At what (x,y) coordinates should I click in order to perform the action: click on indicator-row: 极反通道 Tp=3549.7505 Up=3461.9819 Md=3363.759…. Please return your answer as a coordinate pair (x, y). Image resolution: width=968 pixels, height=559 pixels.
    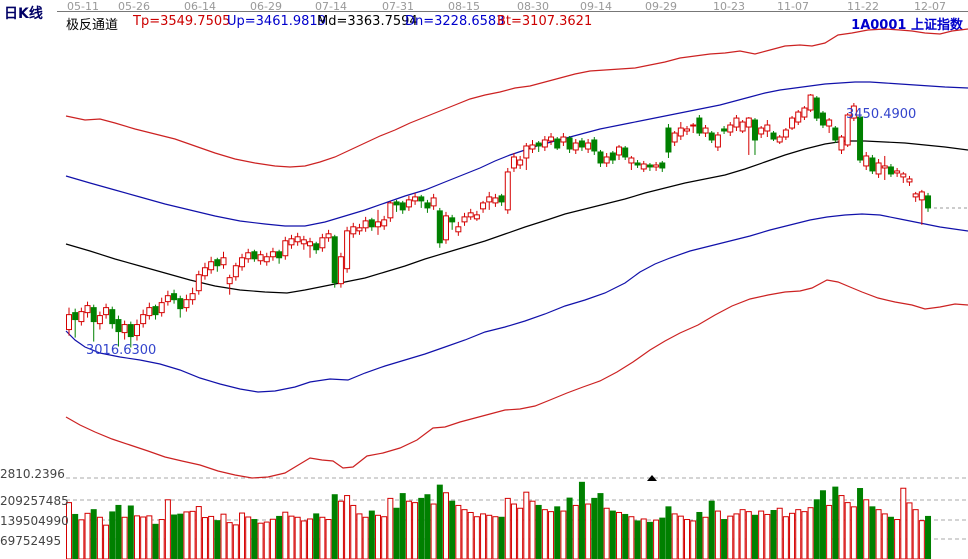
    Looking at the image, I should click on (484, 23).